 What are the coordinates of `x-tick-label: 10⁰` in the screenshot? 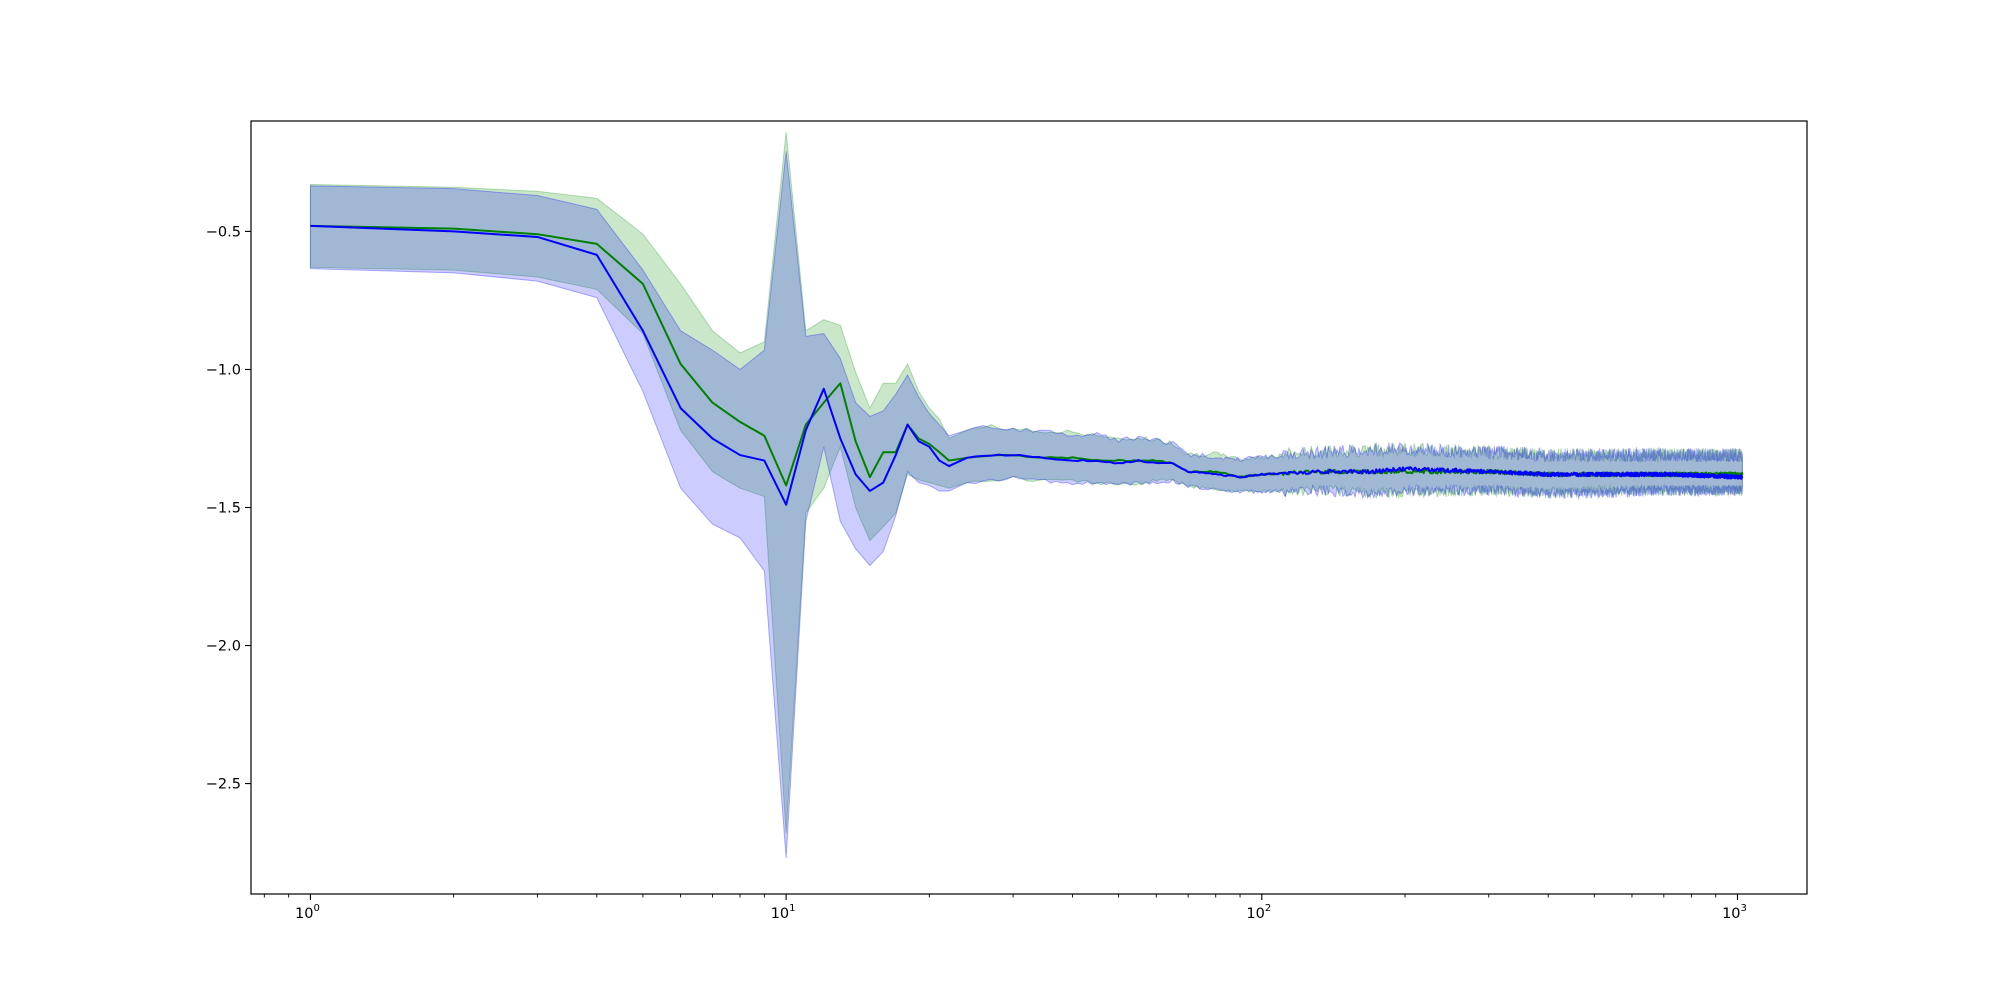 It's located at (307, 912).